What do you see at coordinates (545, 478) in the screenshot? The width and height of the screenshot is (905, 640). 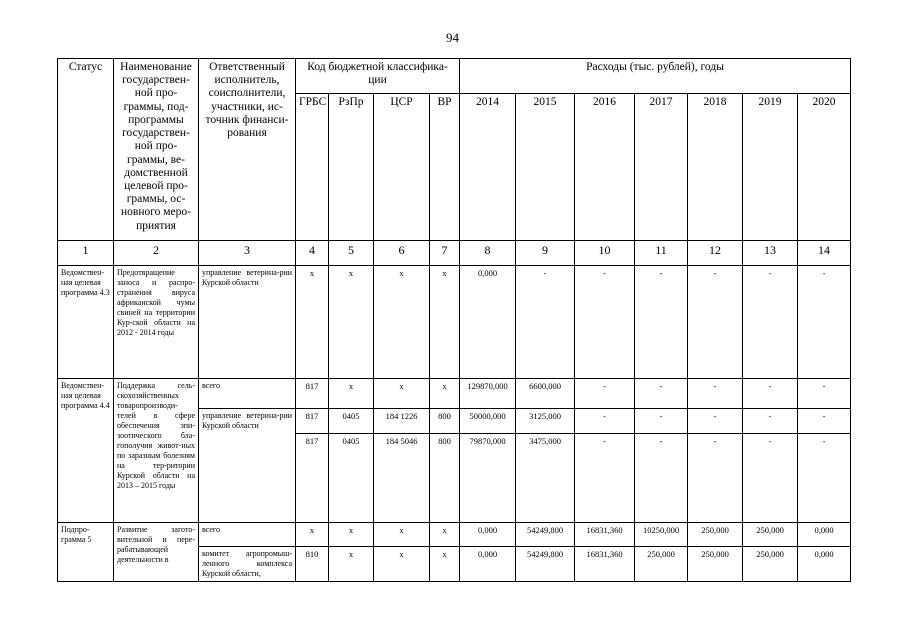 I see `value-cell-2015: 3475,000` at bounding box center [545, 478].